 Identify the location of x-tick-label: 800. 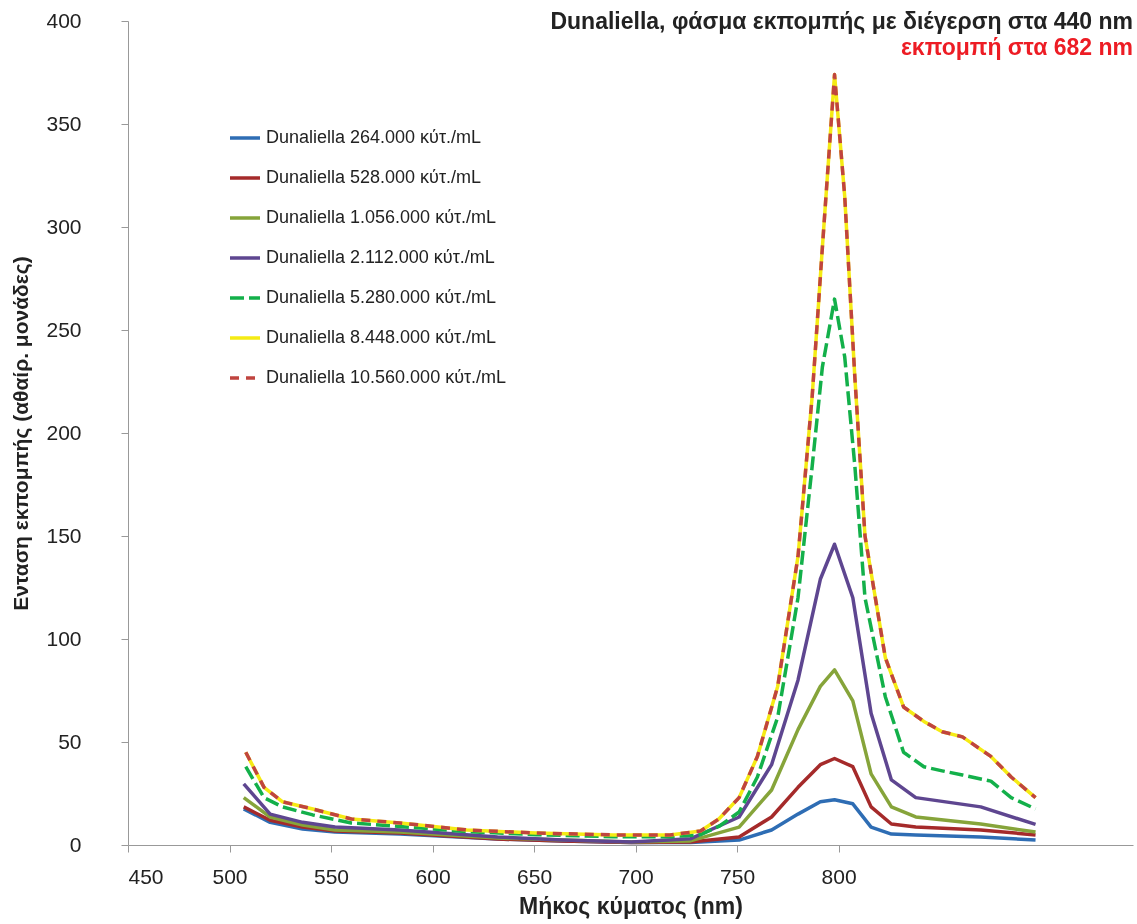
(839, 876).